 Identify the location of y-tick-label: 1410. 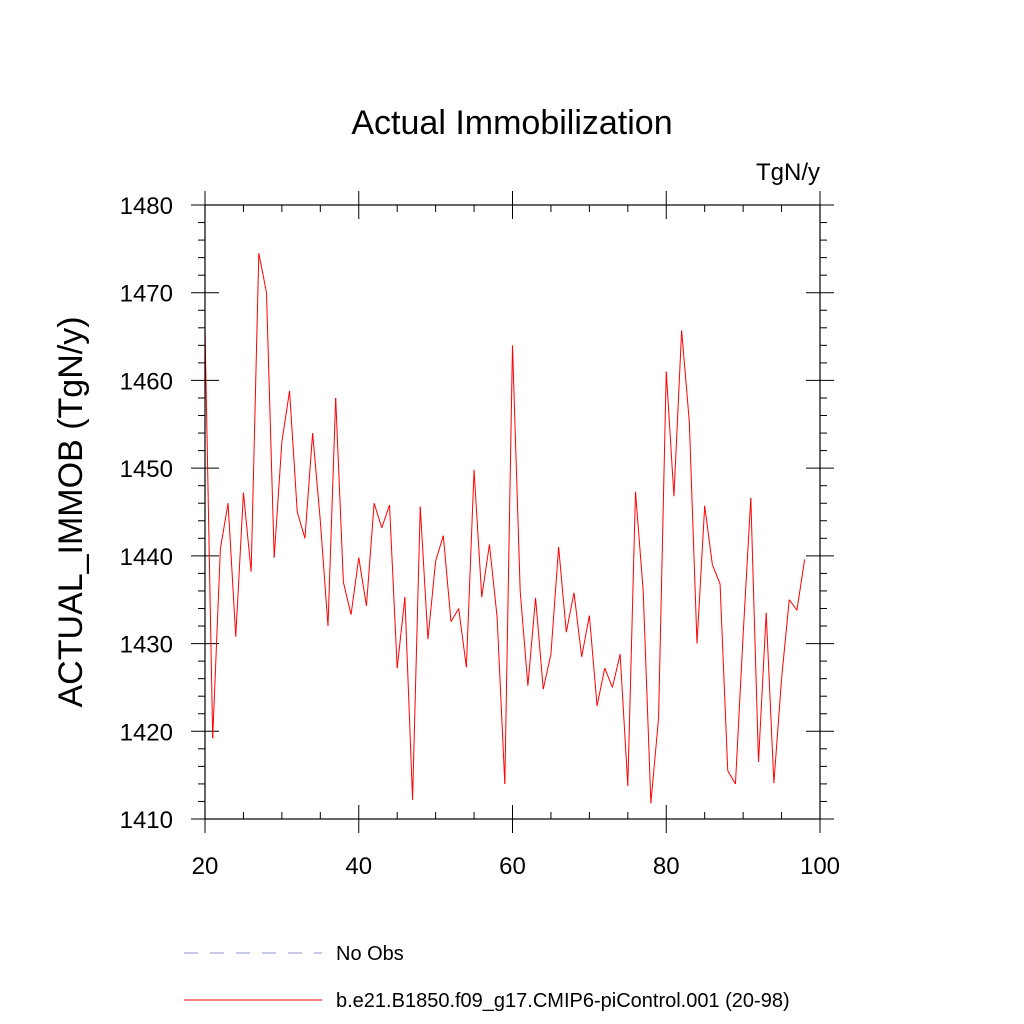
(146, 820).